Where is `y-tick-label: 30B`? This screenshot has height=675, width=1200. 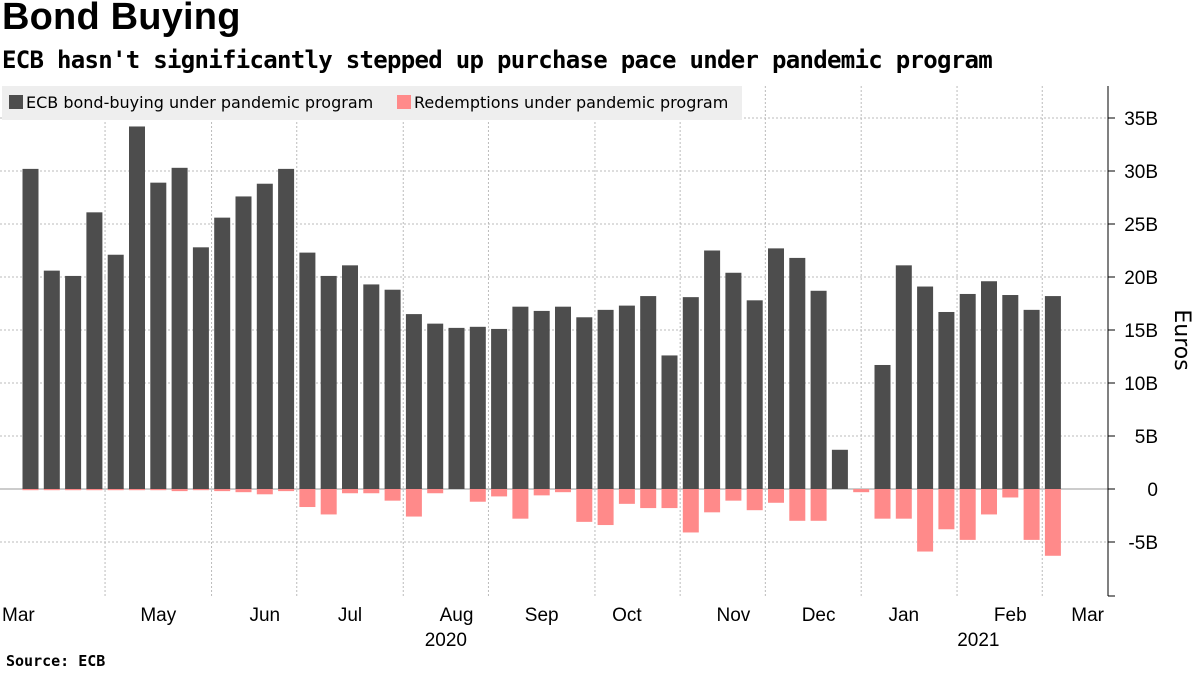 y-tick-label: 30B is located at coordinates (1141, 172).